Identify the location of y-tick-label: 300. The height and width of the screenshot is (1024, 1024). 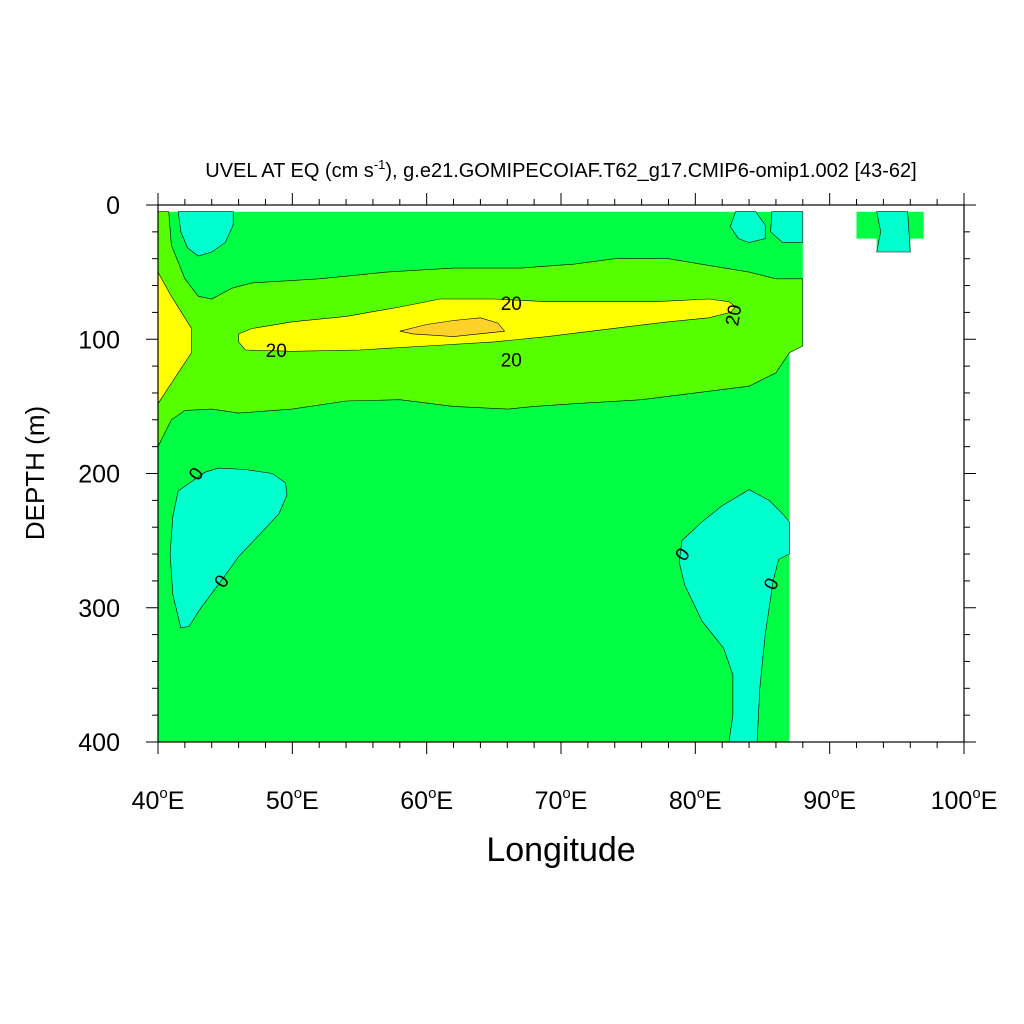
(99, 609).